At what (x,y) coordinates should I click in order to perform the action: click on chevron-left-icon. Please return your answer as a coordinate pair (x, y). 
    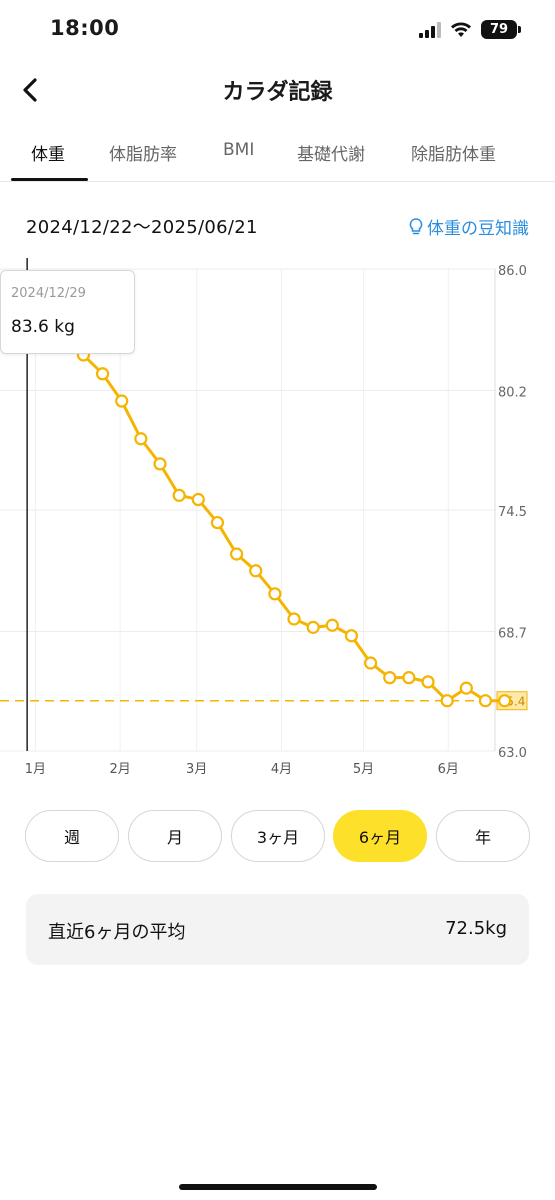
    Looking at the image, I should click on (30, 90).